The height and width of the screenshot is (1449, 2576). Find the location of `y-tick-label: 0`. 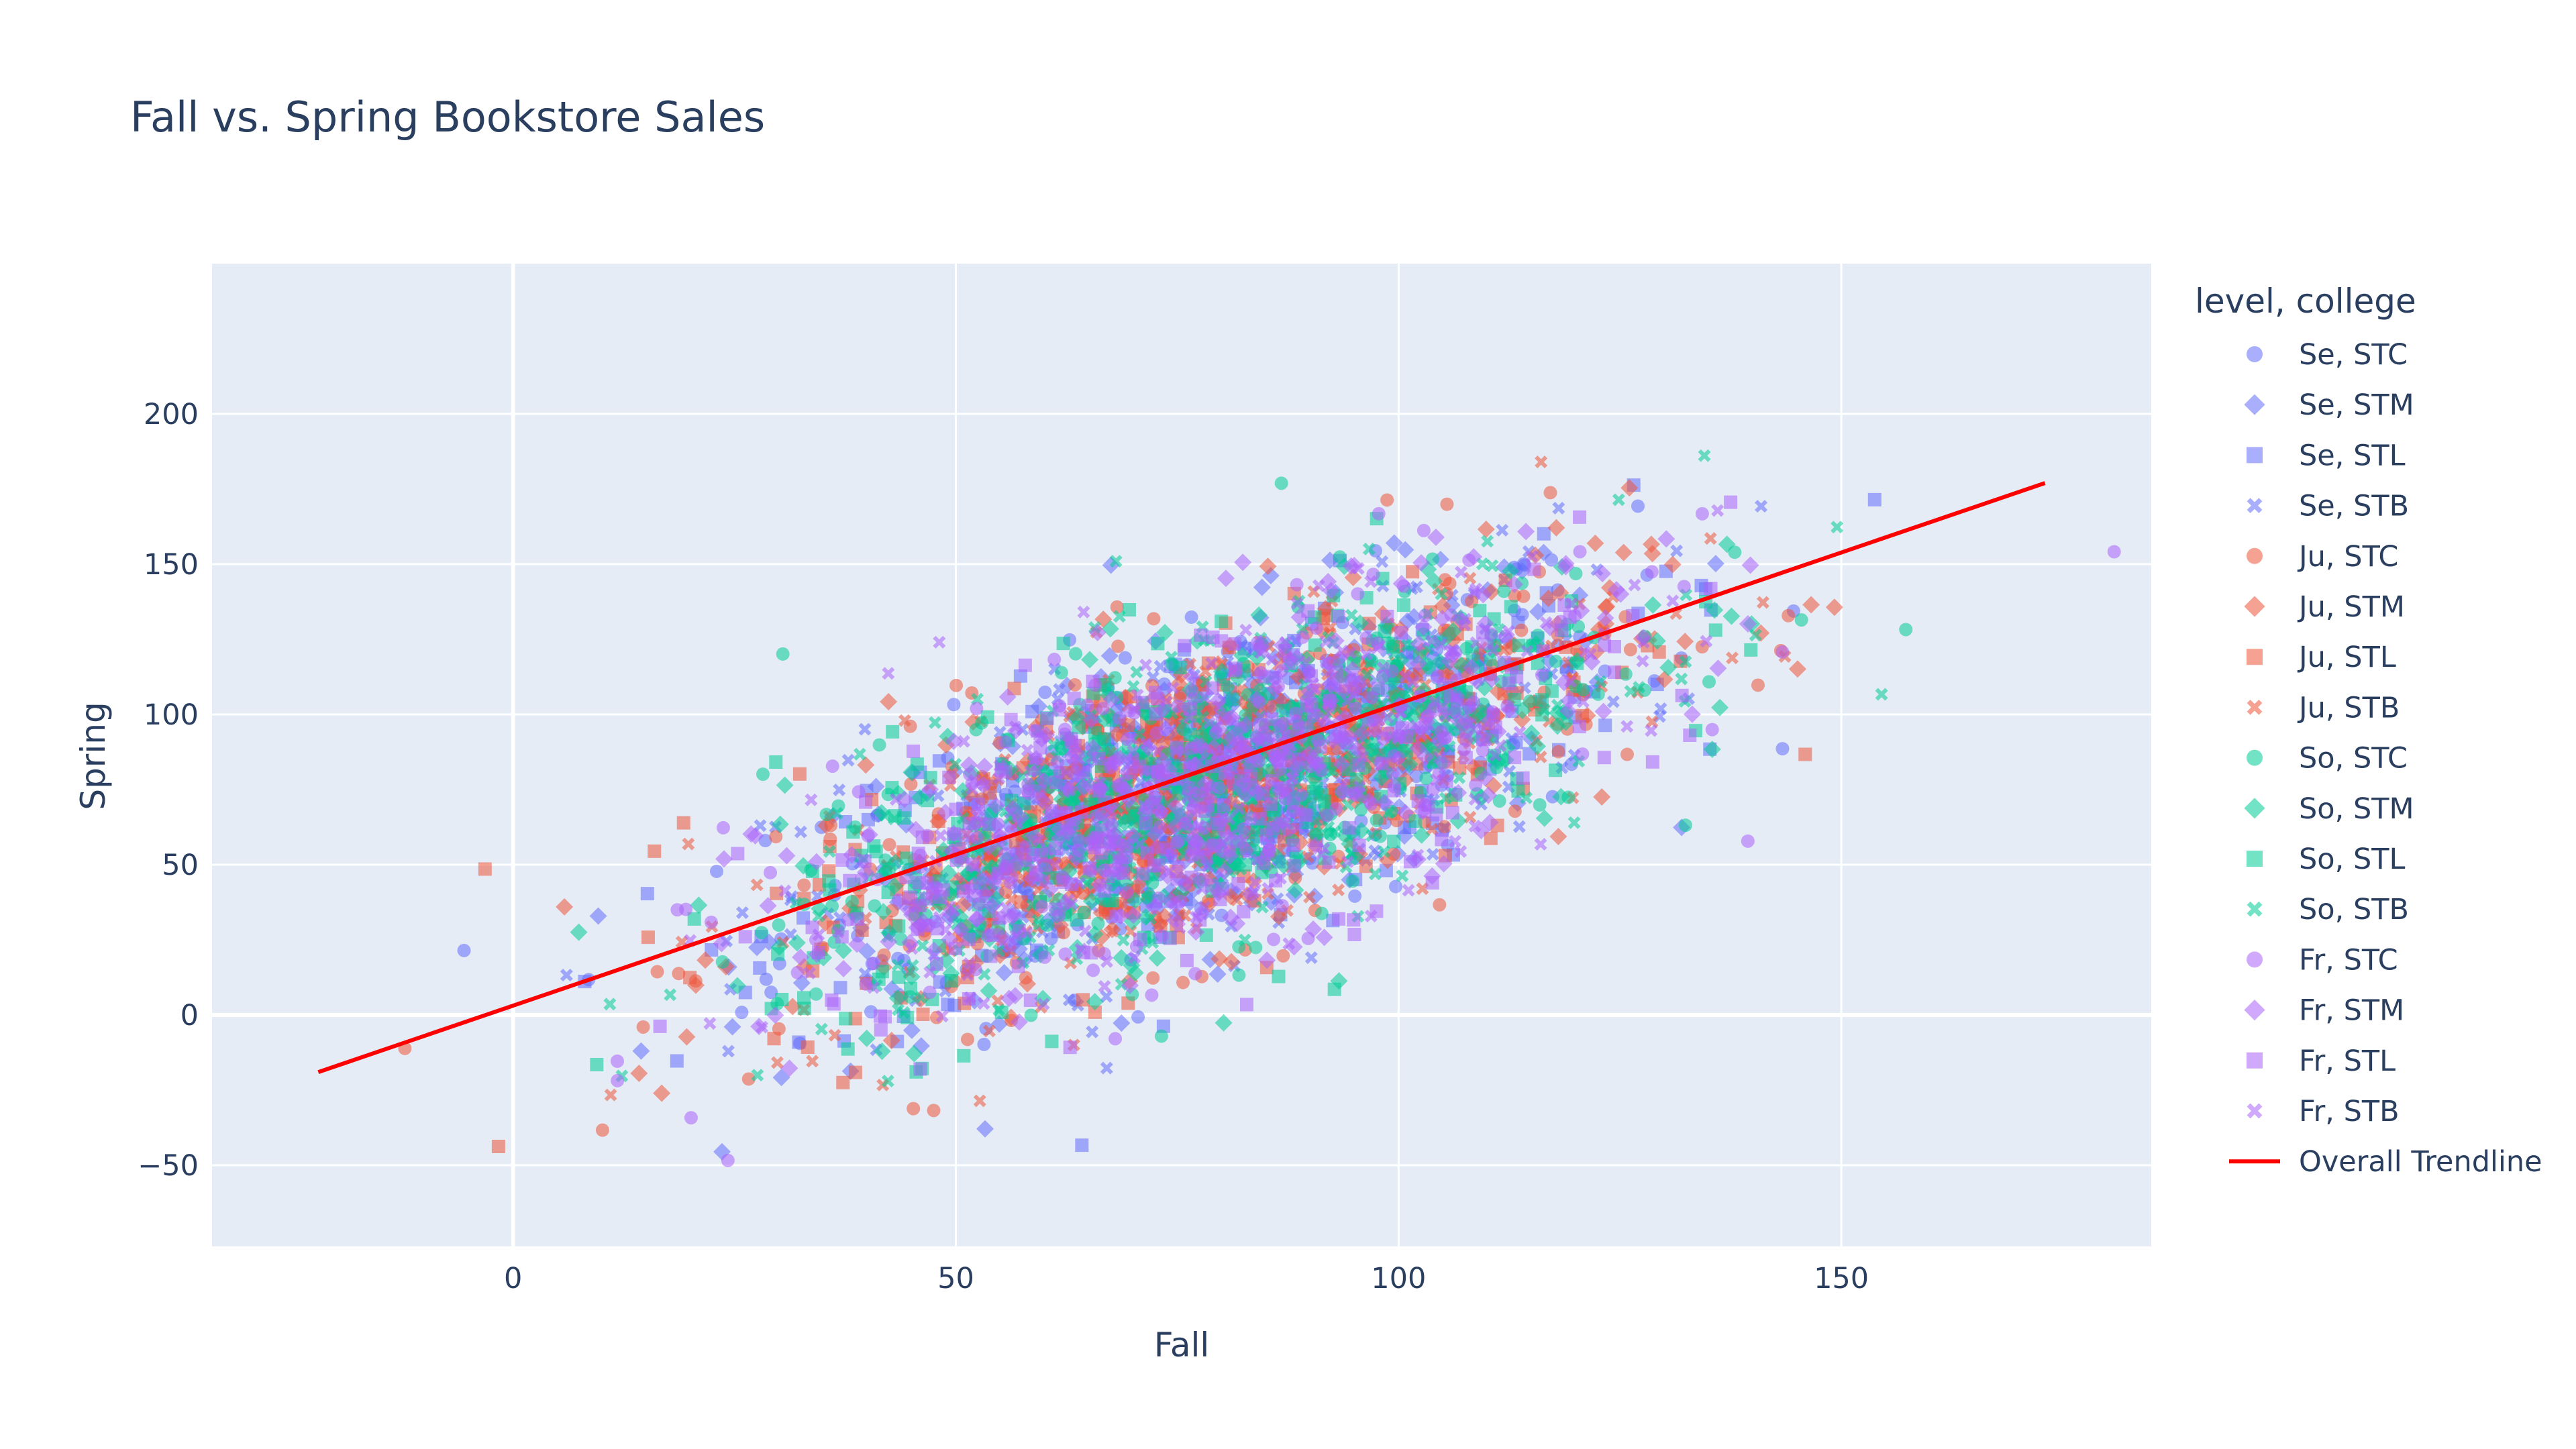

y-tick-label: 0 is located at coordinates (190, 1015).